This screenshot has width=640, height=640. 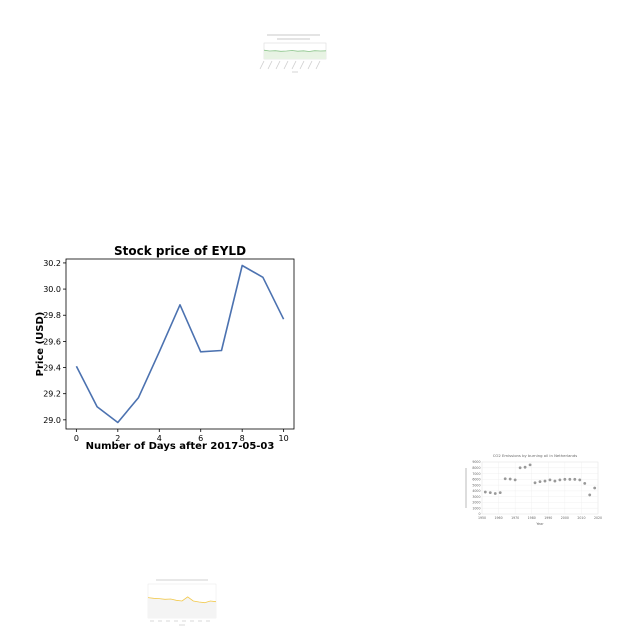 I want to click on y-tick-label: 29.6, so click(x=52, y=341).